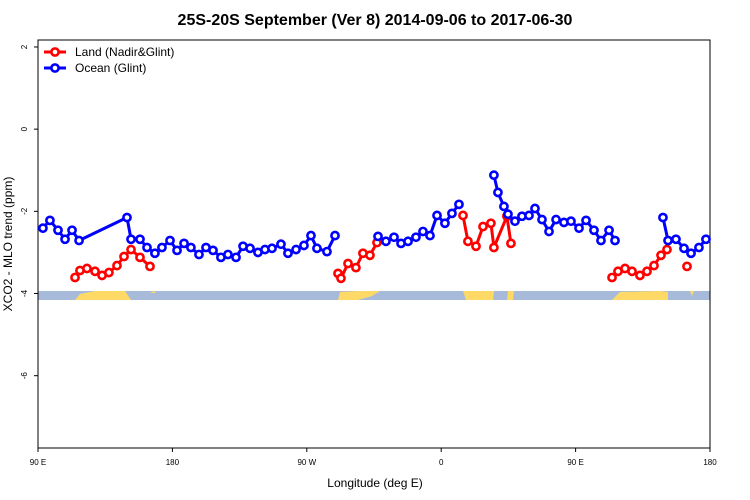 Image resolution: width=750 pixels, height=500 pixels. Describe the element at coordinates (124, 52) in the screenshot. I see `legend-label: Land (Nadir&Glint)` at that location.